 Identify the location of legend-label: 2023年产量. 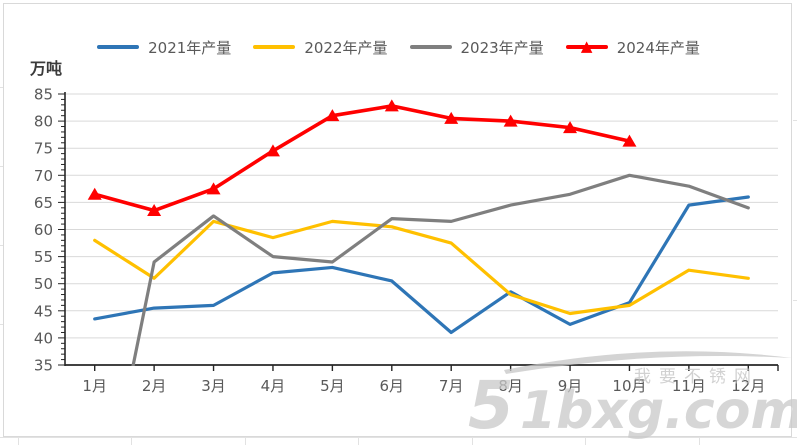
(502, 47).